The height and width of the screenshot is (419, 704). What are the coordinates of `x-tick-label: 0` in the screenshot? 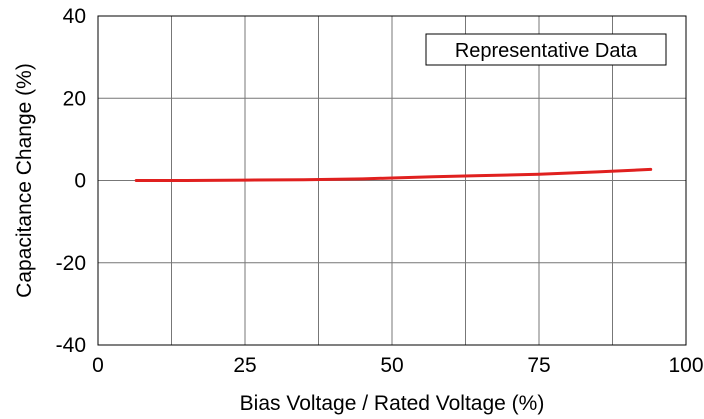 It's located at (98, 365).